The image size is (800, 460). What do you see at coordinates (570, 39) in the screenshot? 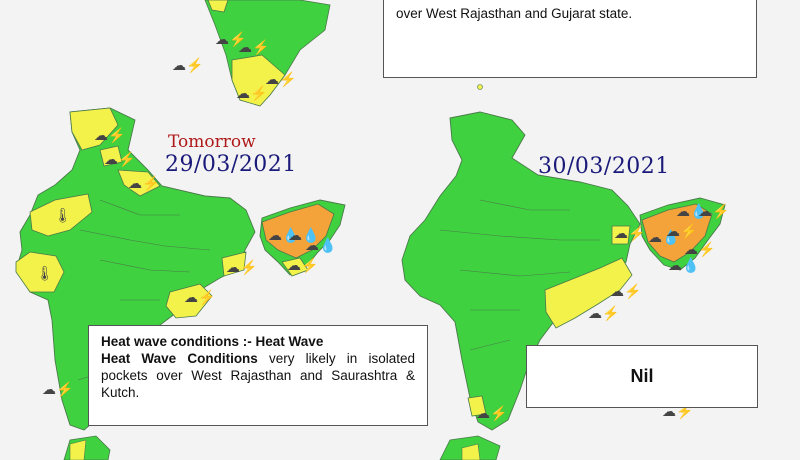
I see `top-right-note-box: over West Rajasthan and Gujarat state.` at bounding box center [570, 39].